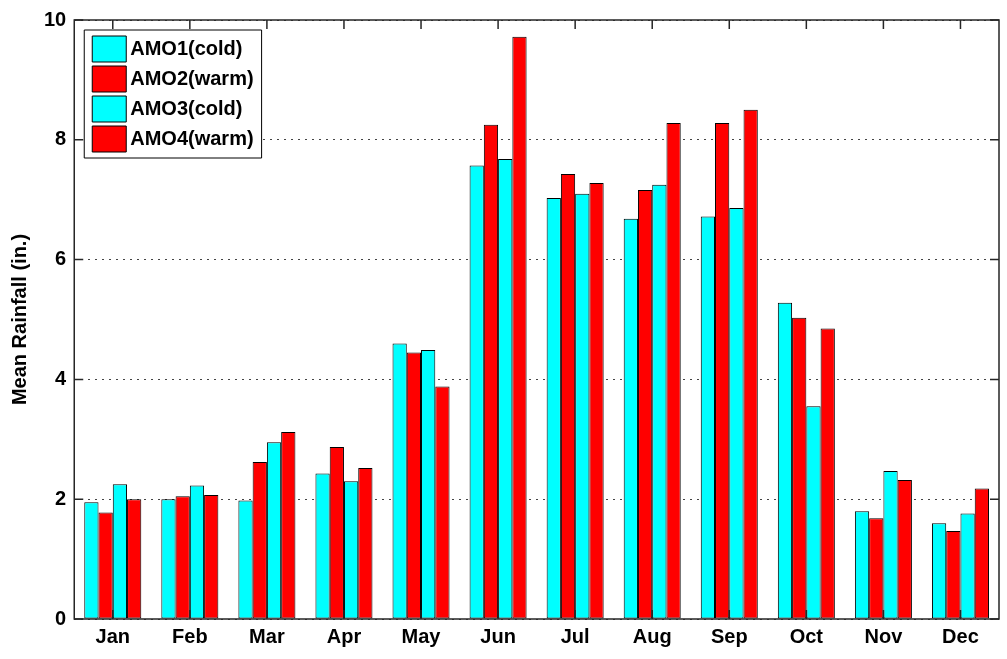 The height and width of the screenshot is (659, 1007). Describe the element at coordinates (61, 617) in the screenshot. I see `y-tick-label: 0` at that location.